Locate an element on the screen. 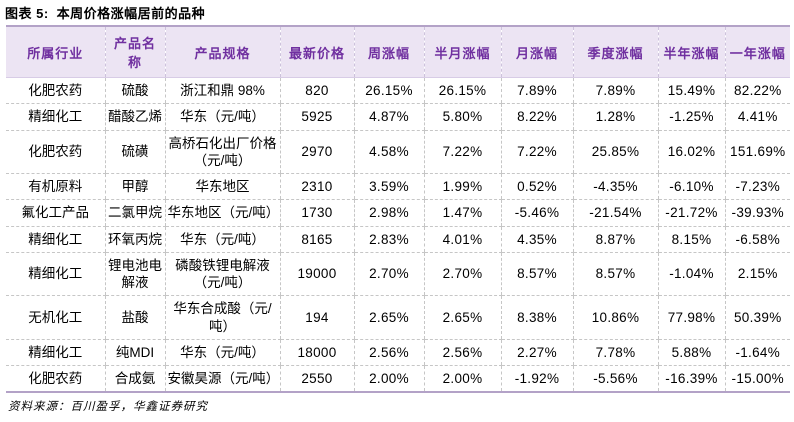 This screenshot has width=794, height=422. cell-week-change: 26.15% is located at coordinates (388, 91).